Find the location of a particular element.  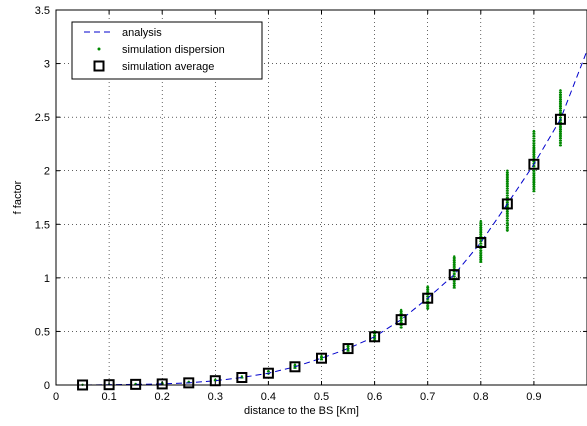

y-tick-label: 1 is located at coordinates (47, 279).